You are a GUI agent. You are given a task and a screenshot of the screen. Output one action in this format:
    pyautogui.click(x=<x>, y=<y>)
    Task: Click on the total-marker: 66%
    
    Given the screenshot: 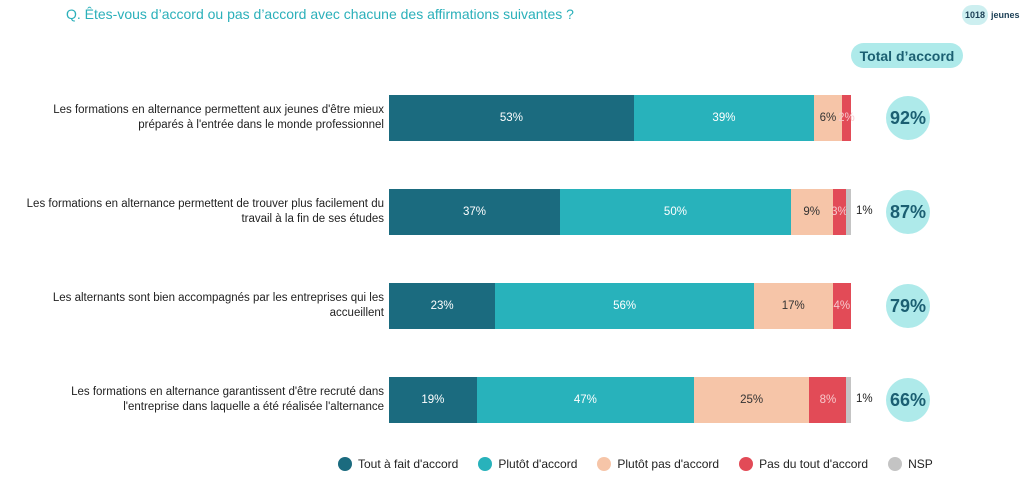 What is the action you would take?
    pyautogui.click(x=908, y=400)
    